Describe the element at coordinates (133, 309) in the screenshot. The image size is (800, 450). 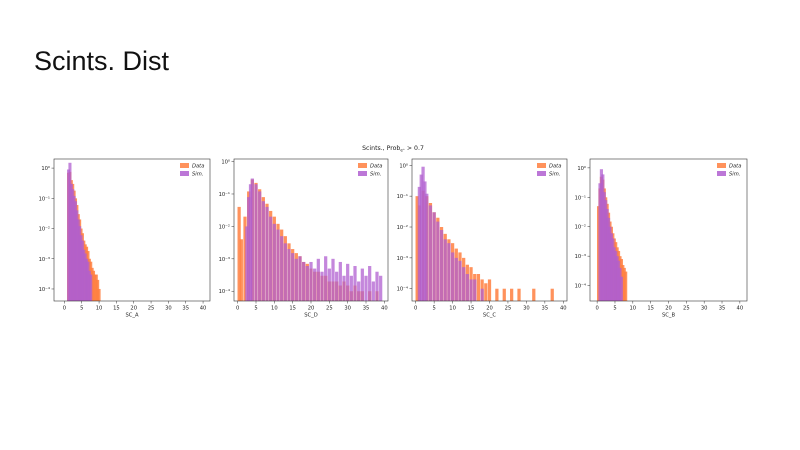
I see `x-tick-label-20: 20` at that location.